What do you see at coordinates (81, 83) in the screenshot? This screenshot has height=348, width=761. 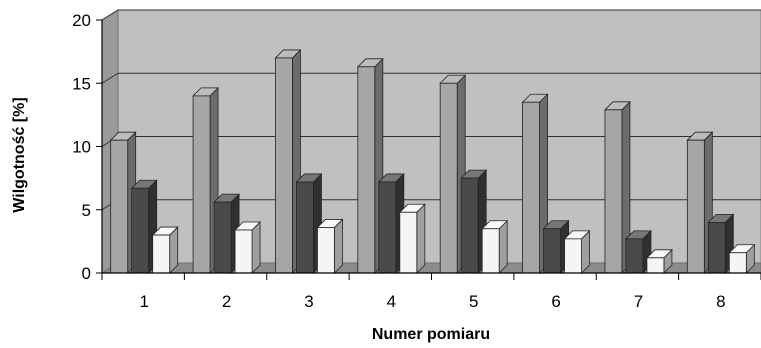 I see `y-tick-label: 15` at bounding box center [81, 83].